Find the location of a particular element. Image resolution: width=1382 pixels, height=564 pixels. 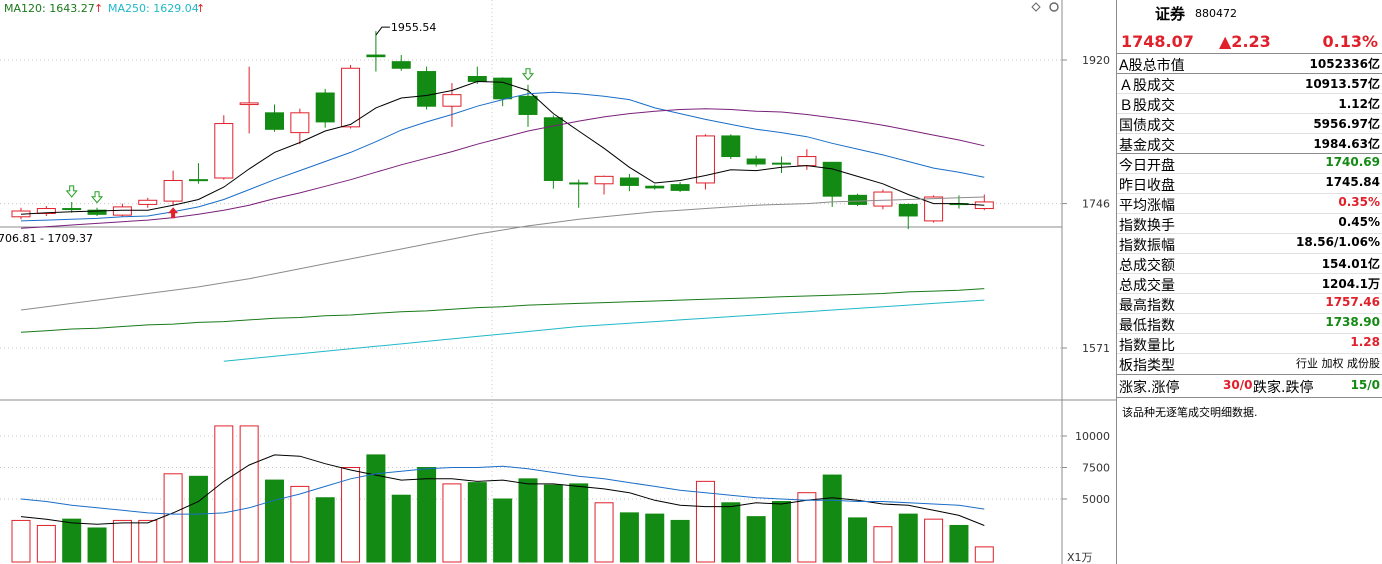

board-type-value: 行业 加权 成份股 is located at coordinates (1338, 363).